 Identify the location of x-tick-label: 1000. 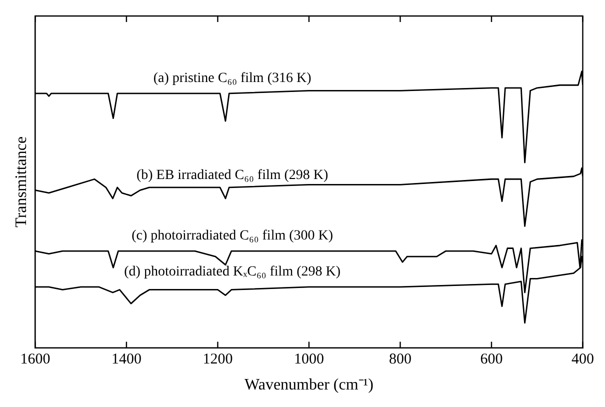
(309, 360).